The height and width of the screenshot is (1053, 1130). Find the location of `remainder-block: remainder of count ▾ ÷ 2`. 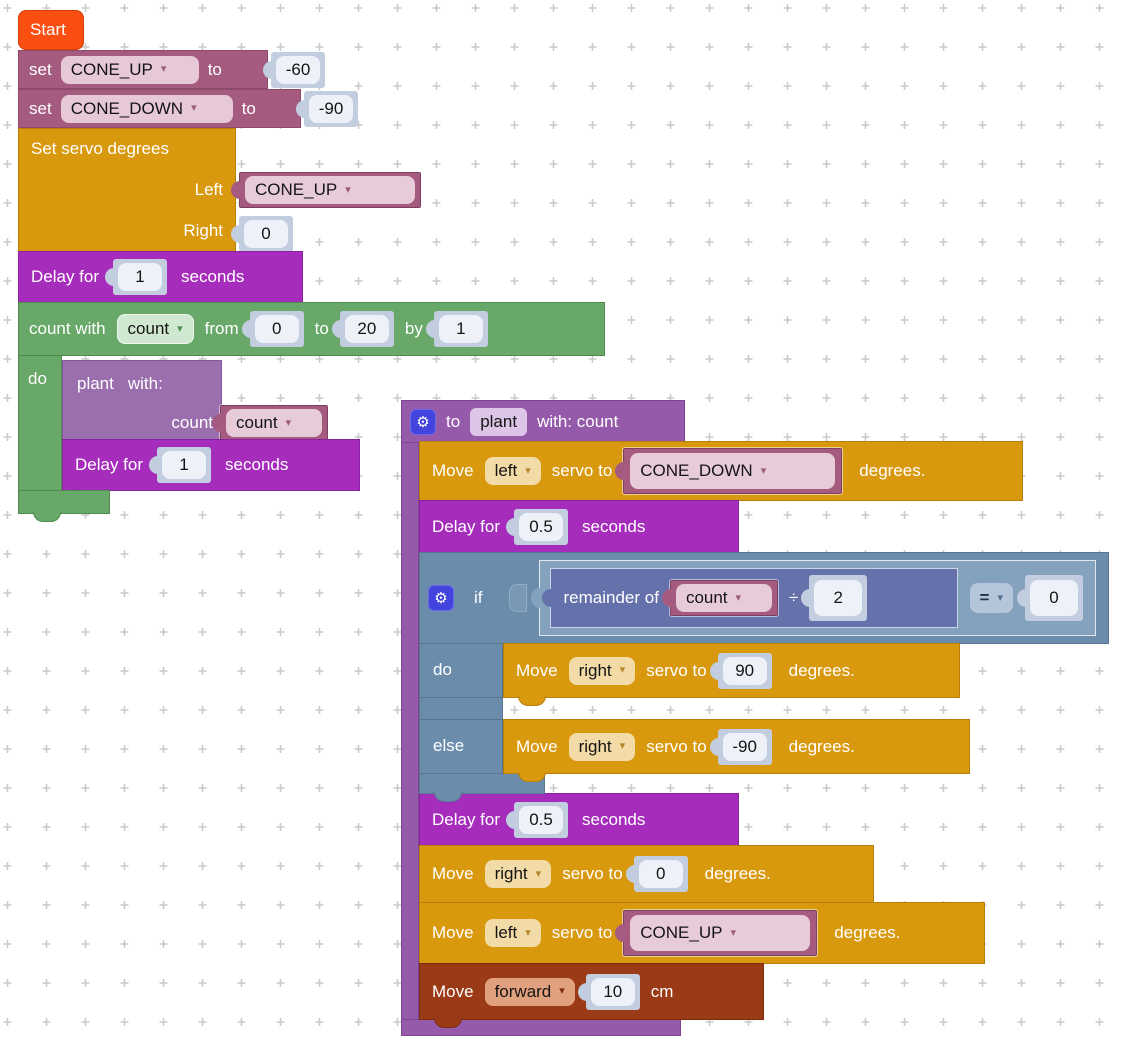

remainder-block: remainder of count ▾ ÷ 2 is located at coordinates (749, 598).